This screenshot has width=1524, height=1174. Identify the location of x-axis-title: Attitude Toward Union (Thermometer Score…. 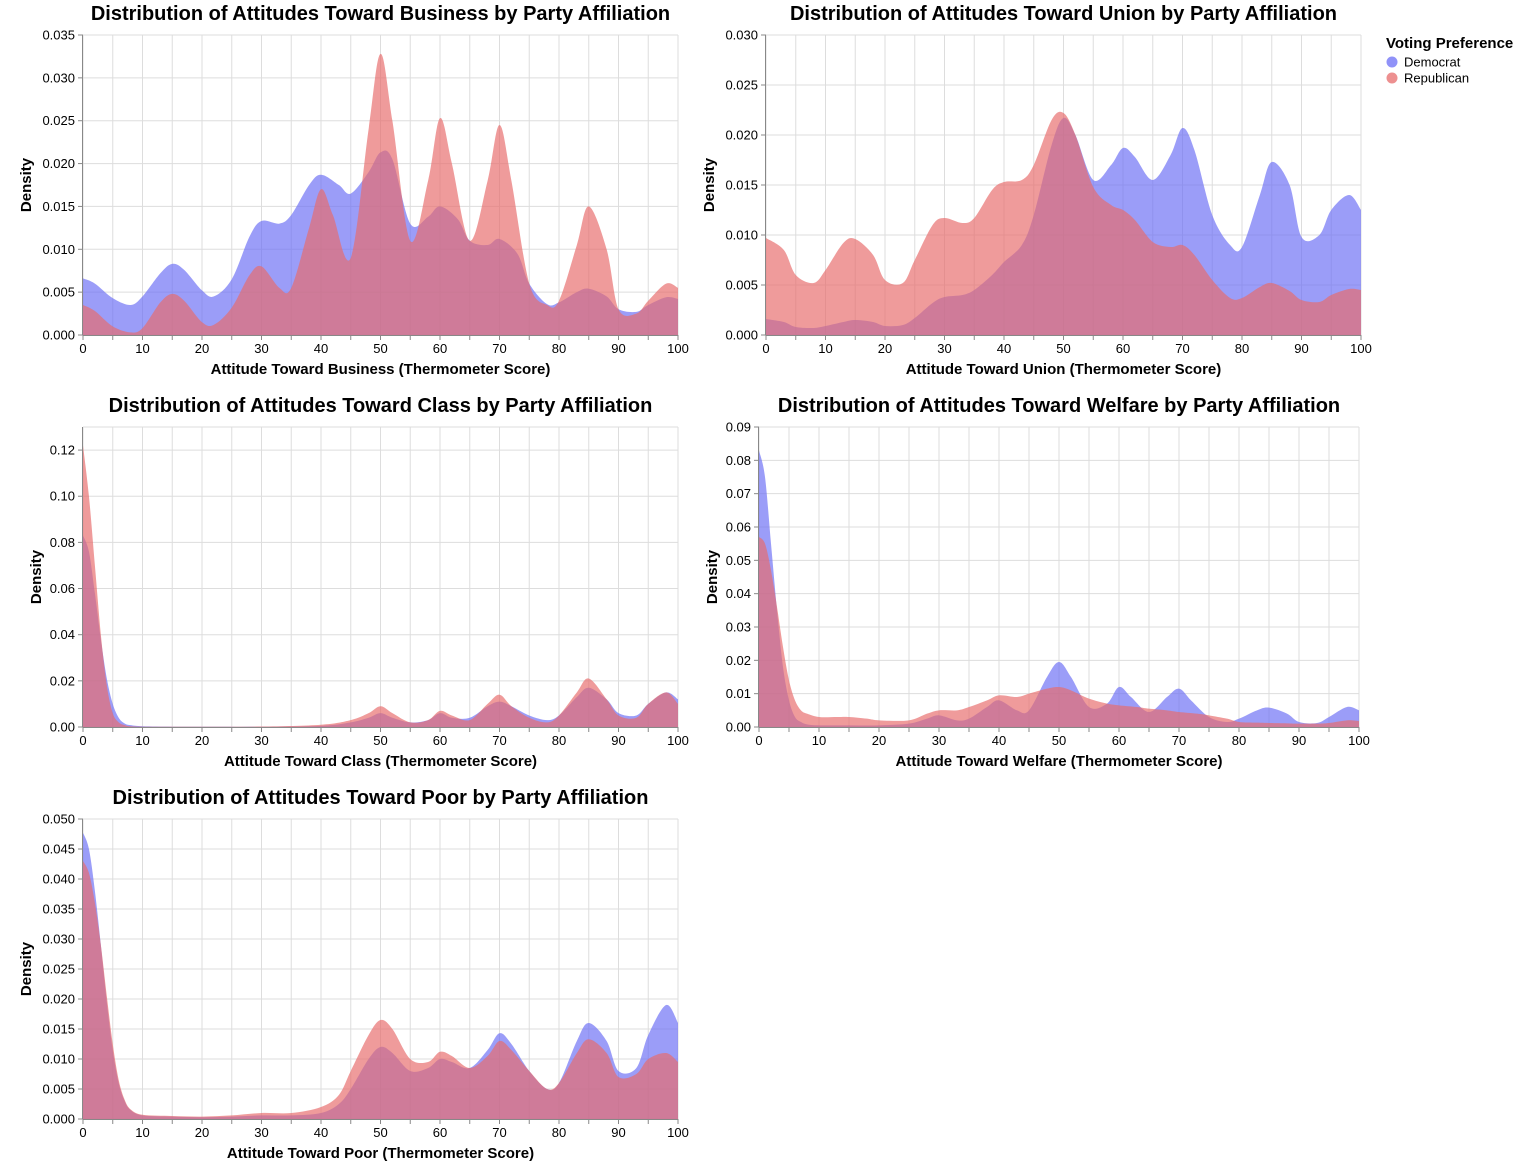
(1064, 369).